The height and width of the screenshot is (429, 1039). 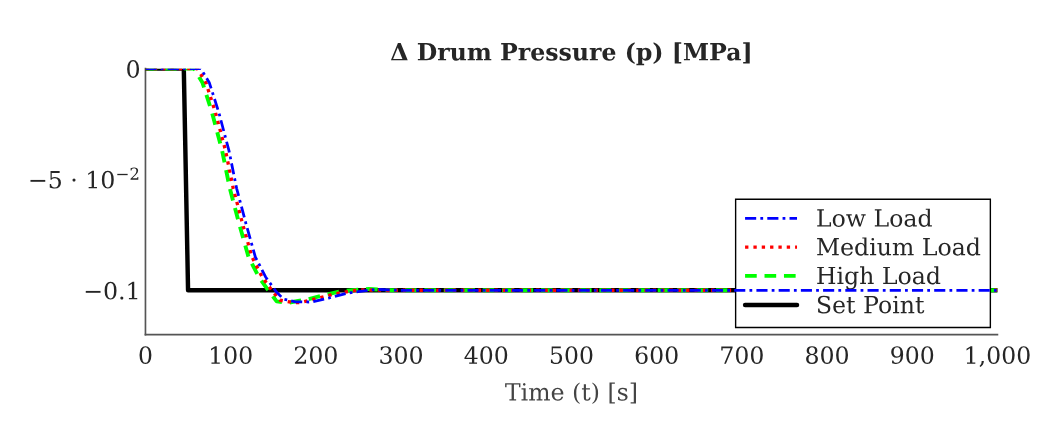 What do you see at coordinates (871, 304) in the screenshot?
I see `legend-label: Set Point` at bounding box center [871, 304].